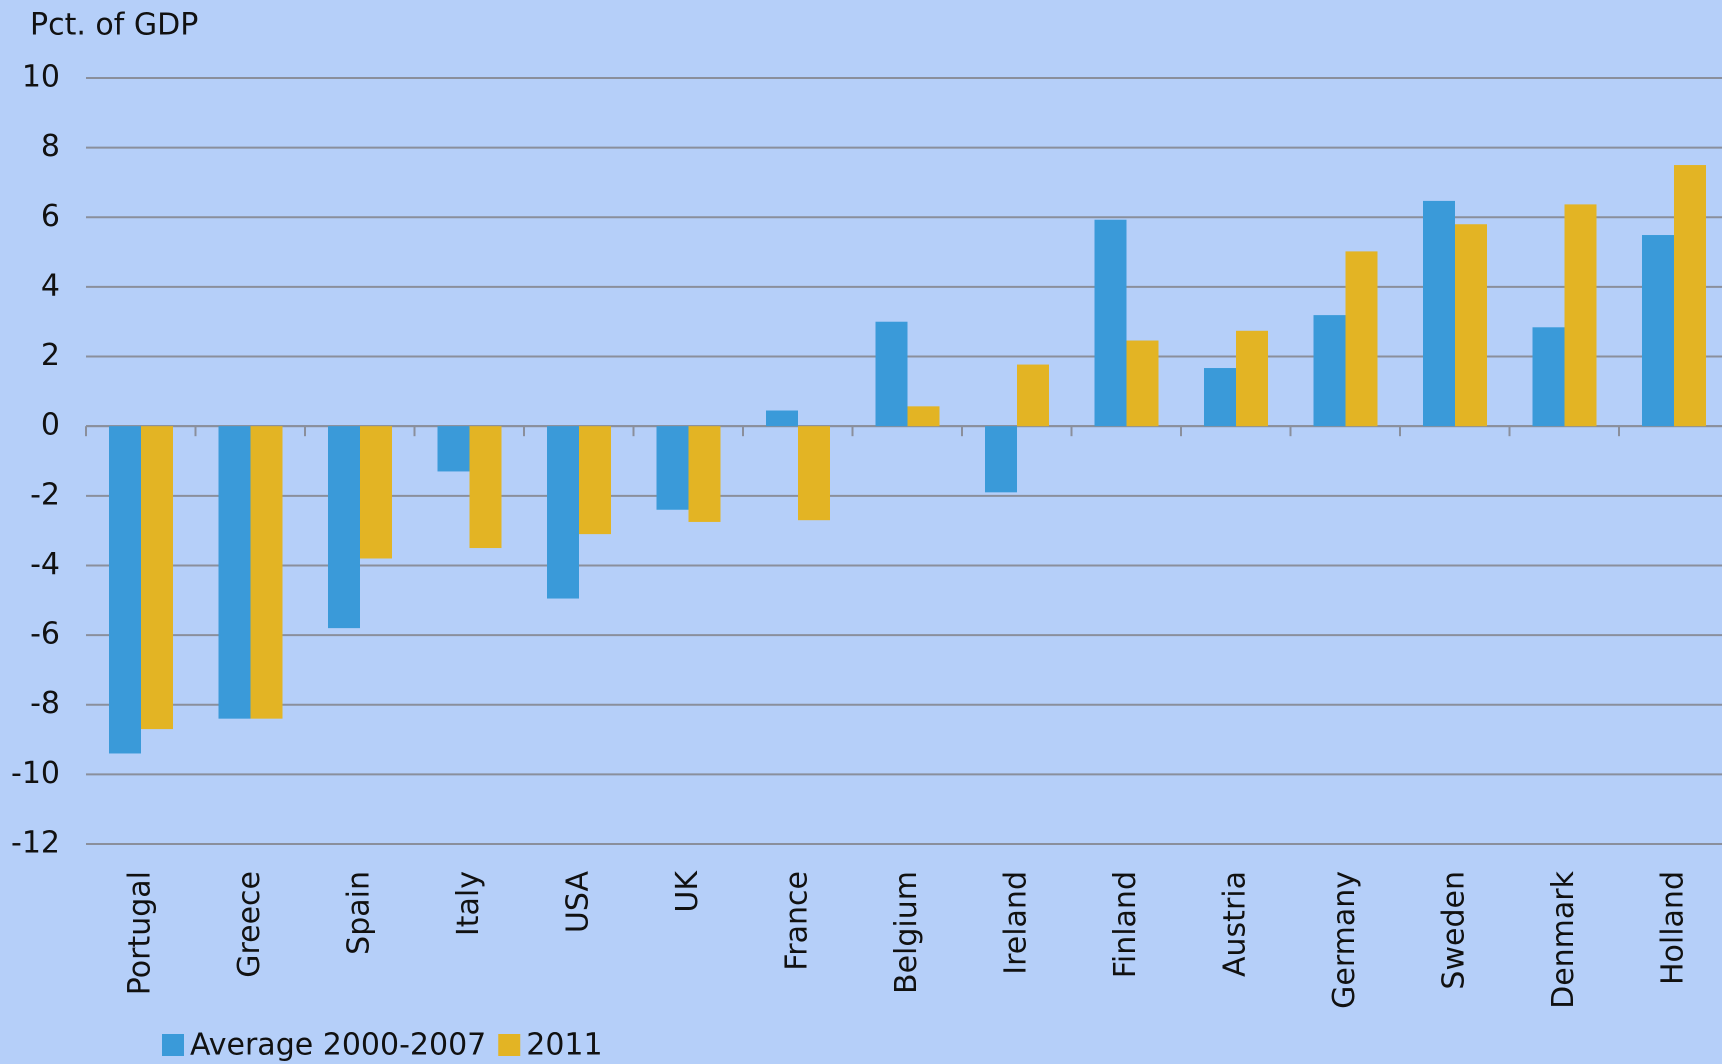  Describe the element at coordinates (687, 891) in the screenshot. I see `x-tick-label: UK` at that location.